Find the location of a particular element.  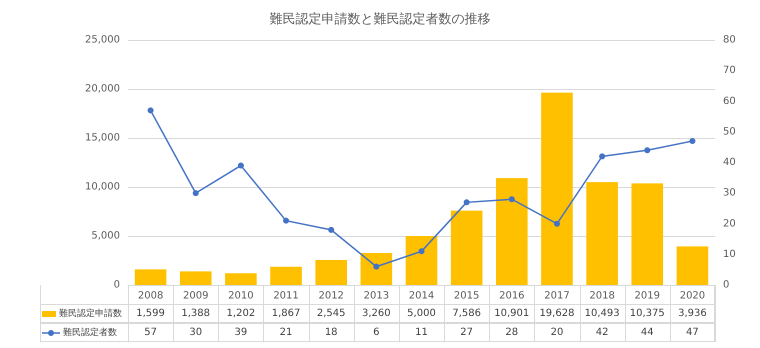

x-tick-label: 2008 is located at coordinates (151, 296).